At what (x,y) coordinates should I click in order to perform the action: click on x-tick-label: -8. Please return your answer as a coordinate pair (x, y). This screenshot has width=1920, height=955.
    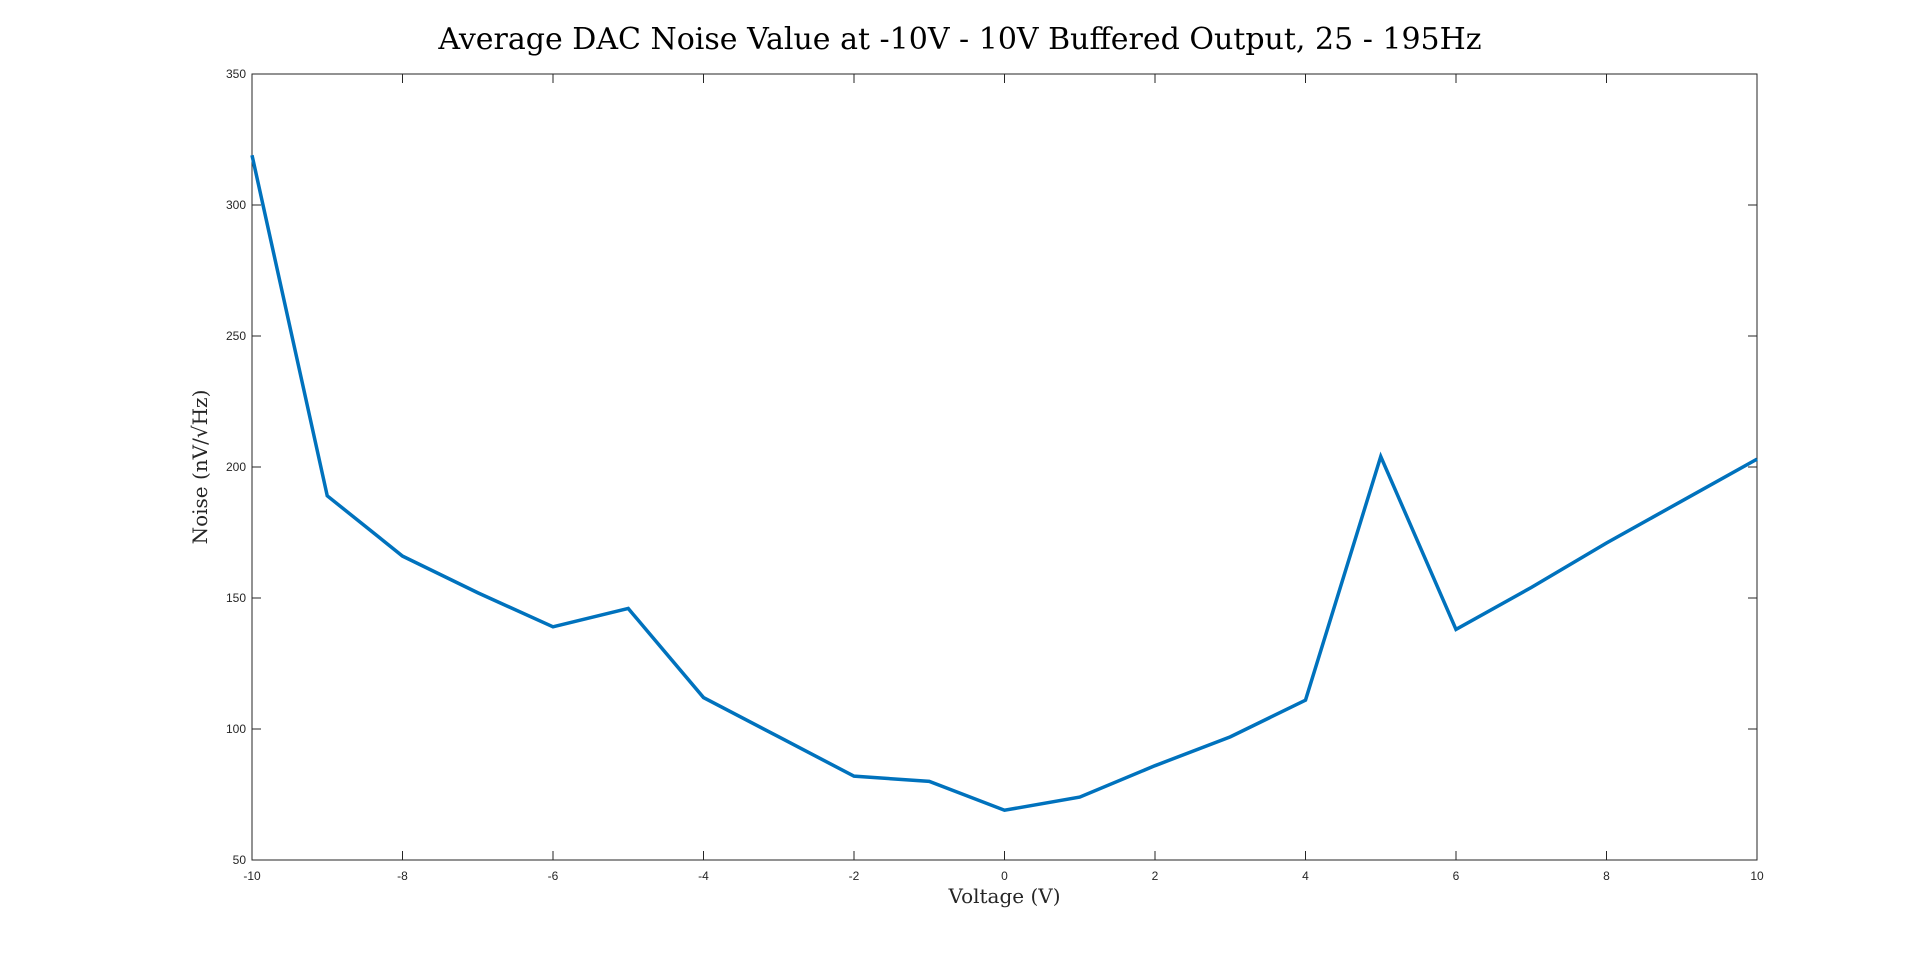
    Looking at the image, I should click on (402, 876).